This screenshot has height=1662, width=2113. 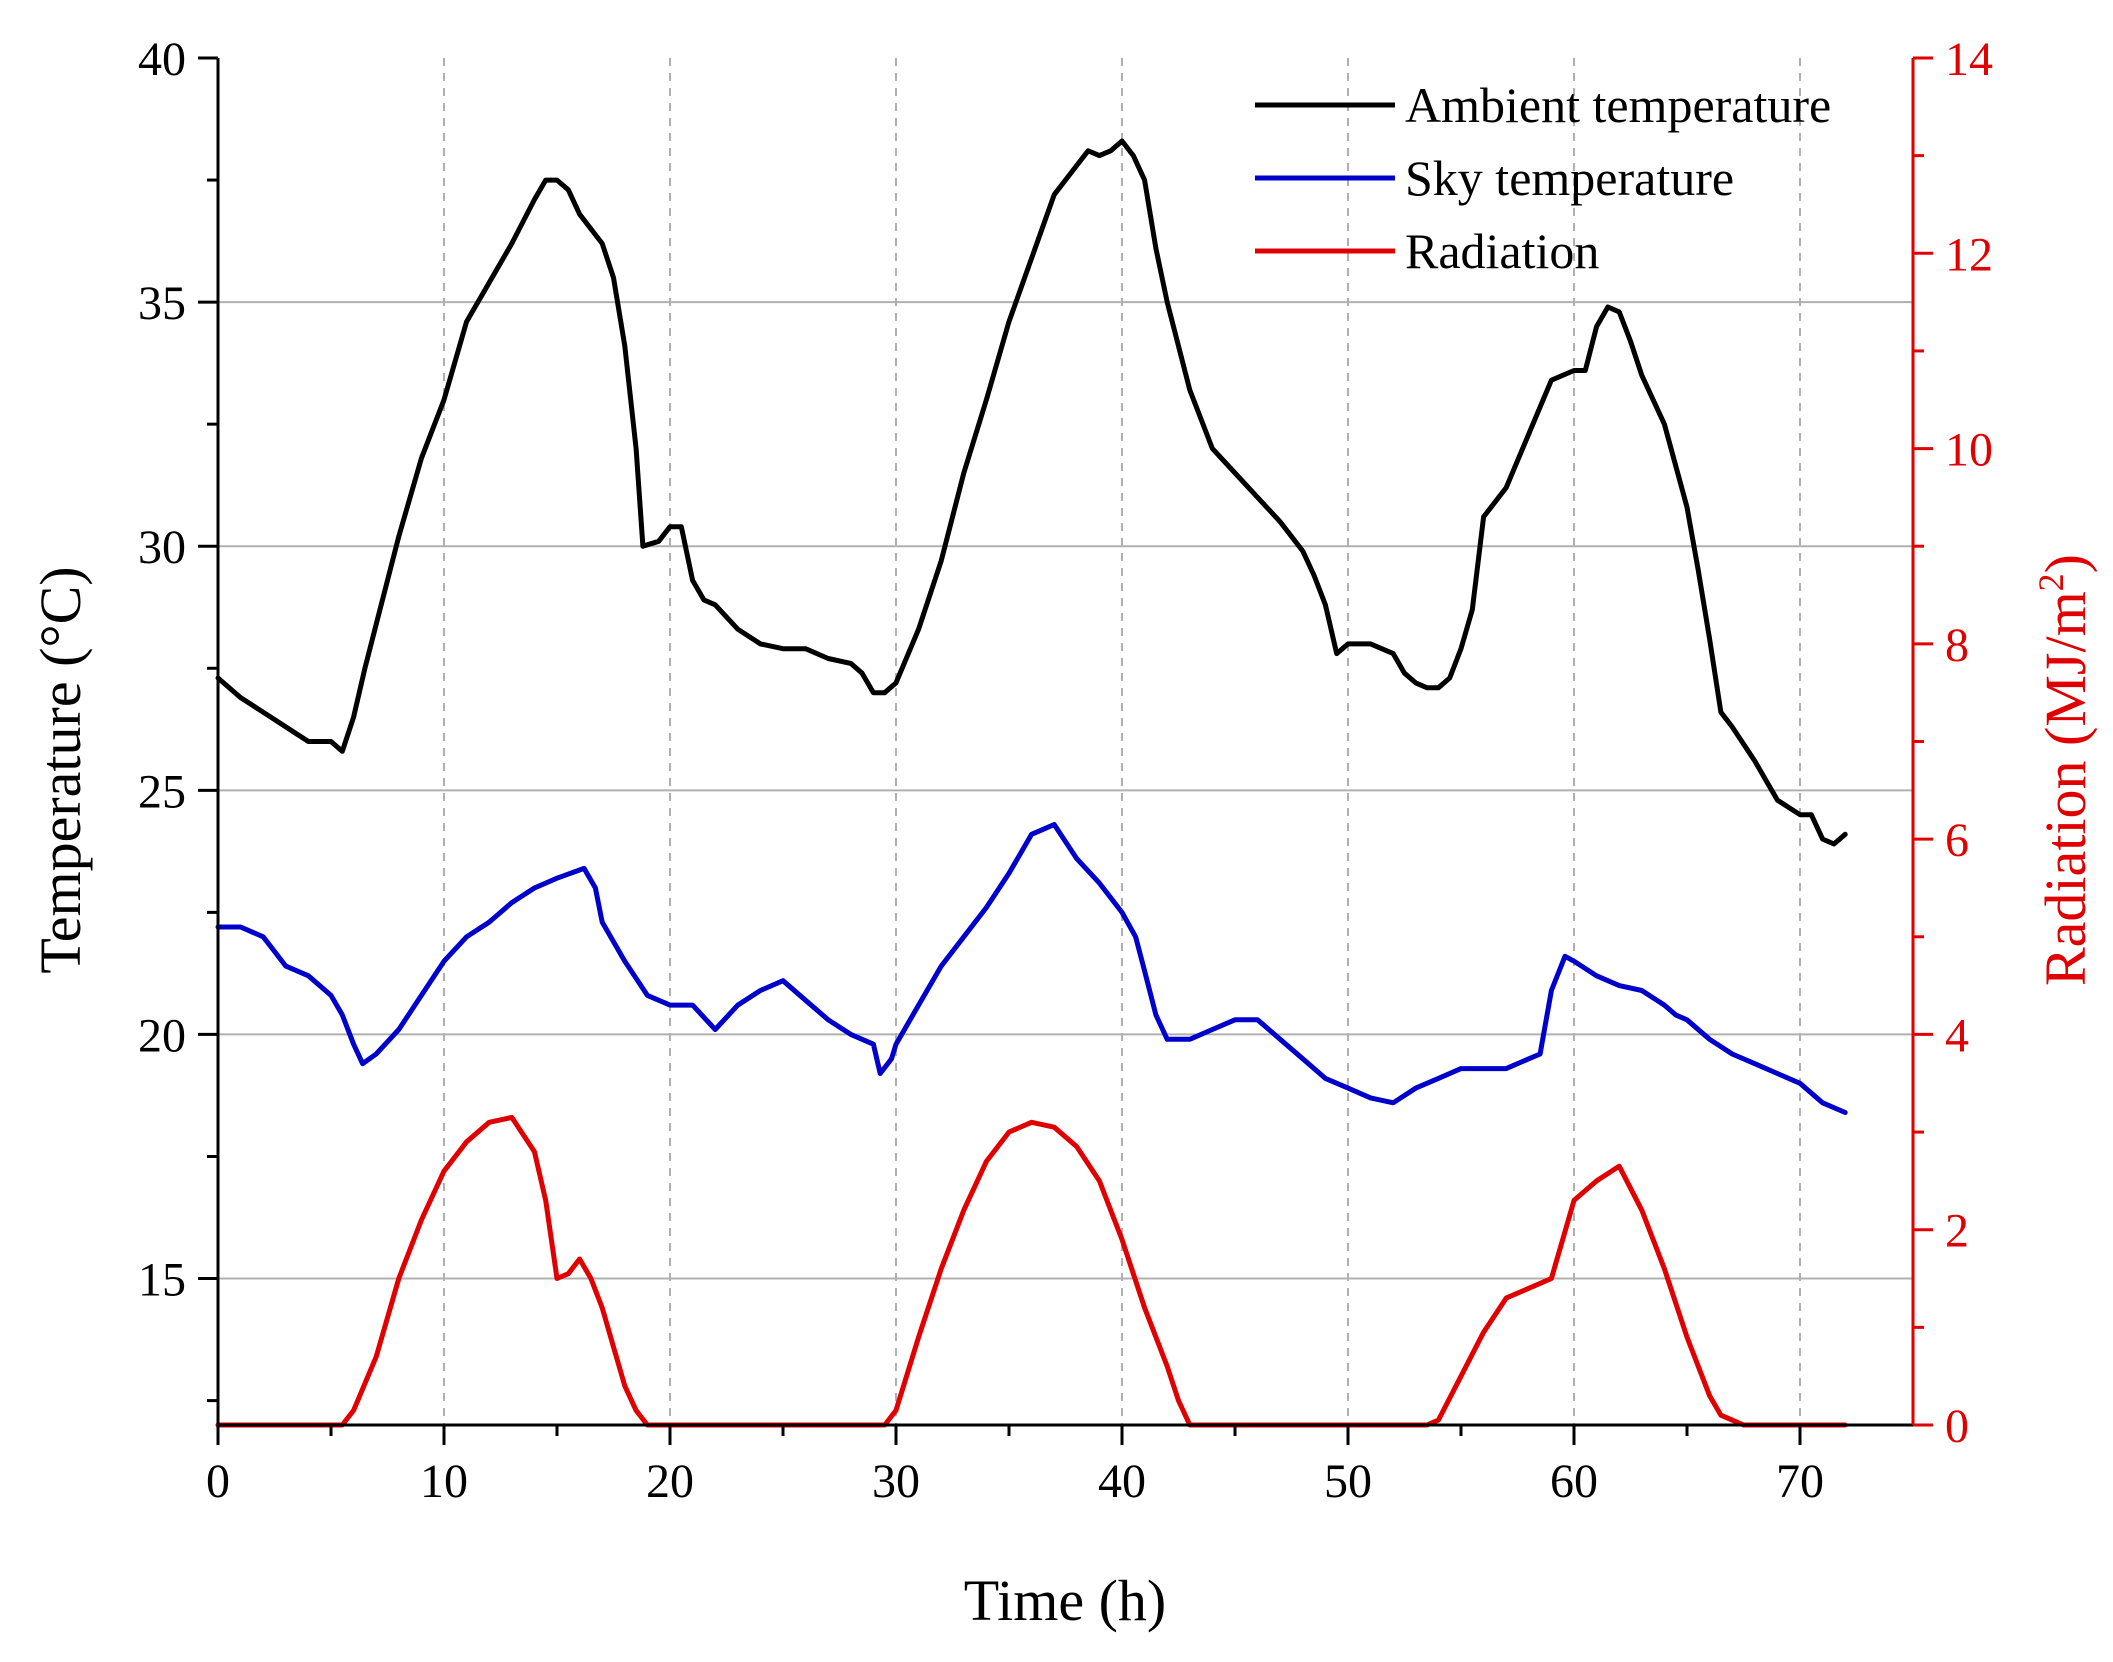 What do you see at coordinates (1031, 1271) in the screenshot?
I see `series-line-radiation` at bounding box center [1031, 1271].